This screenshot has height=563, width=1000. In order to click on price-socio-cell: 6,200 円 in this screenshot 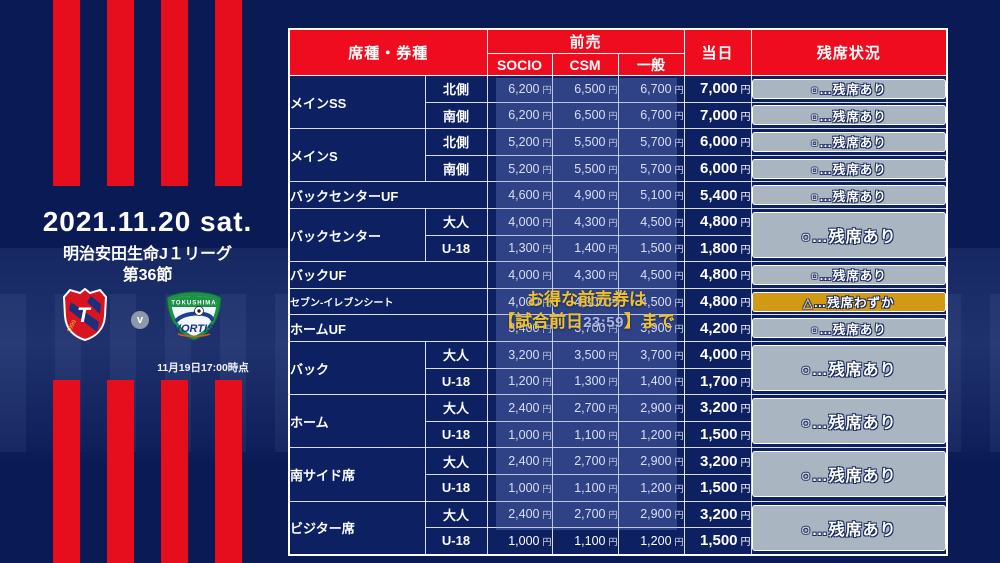, I will do `click(519, 115)`.